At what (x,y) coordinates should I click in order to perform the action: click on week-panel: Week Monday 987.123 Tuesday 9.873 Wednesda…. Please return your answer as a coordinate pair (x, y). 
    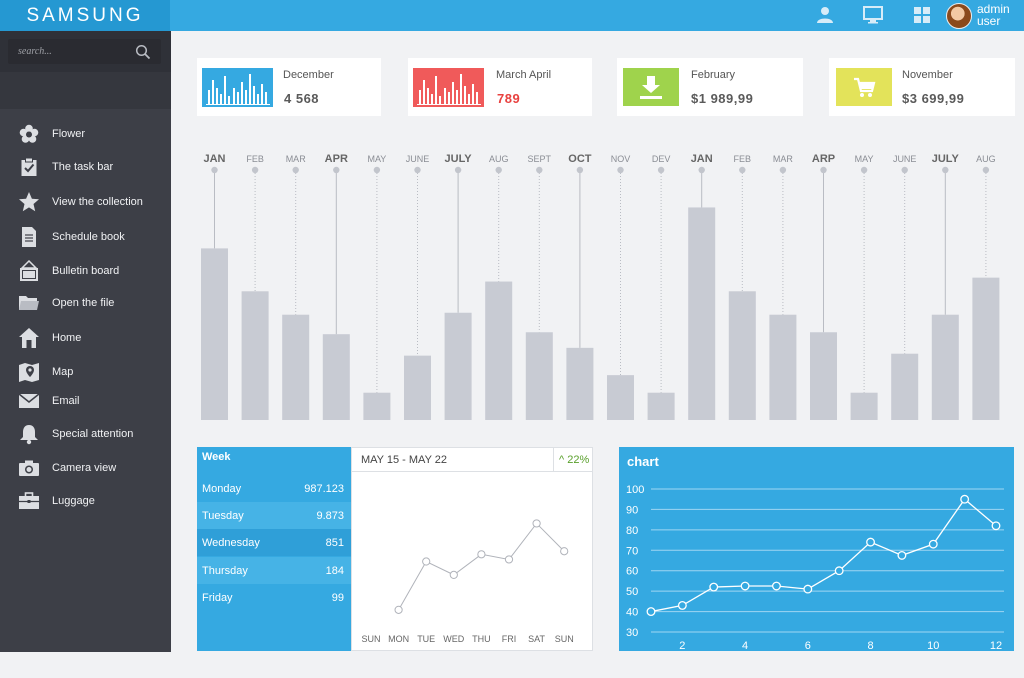
    Looking at the image, I should click on (274, 549).